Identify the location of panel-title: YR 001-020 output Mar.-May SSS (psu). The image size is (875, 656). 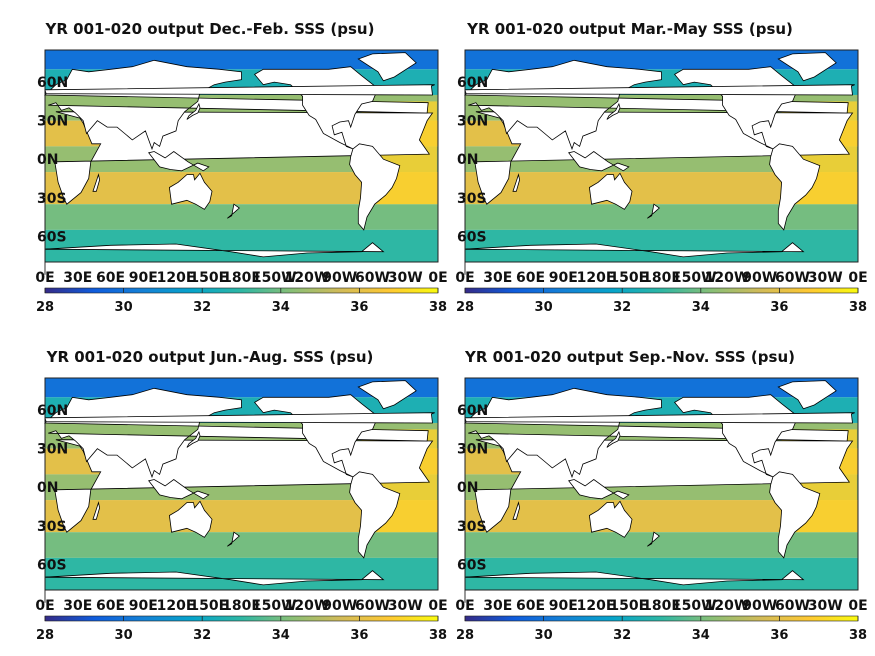
(630, 29).